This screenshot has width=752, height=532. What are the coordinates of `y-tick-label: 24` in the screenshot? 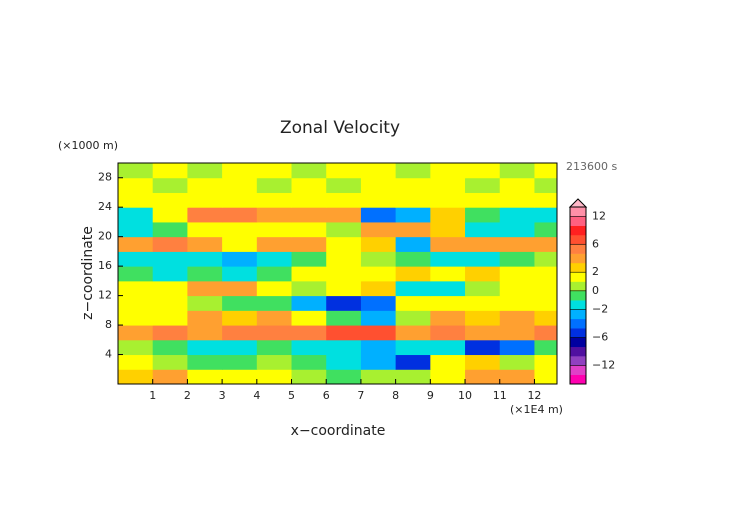 It's located at (105, 206).